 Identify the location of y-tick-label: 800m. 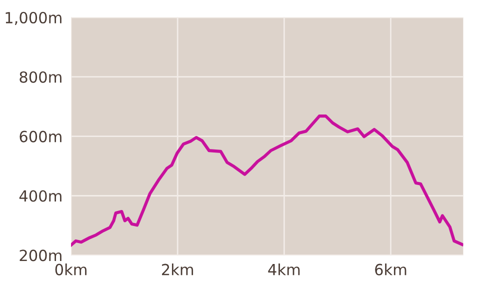
(41, 77).